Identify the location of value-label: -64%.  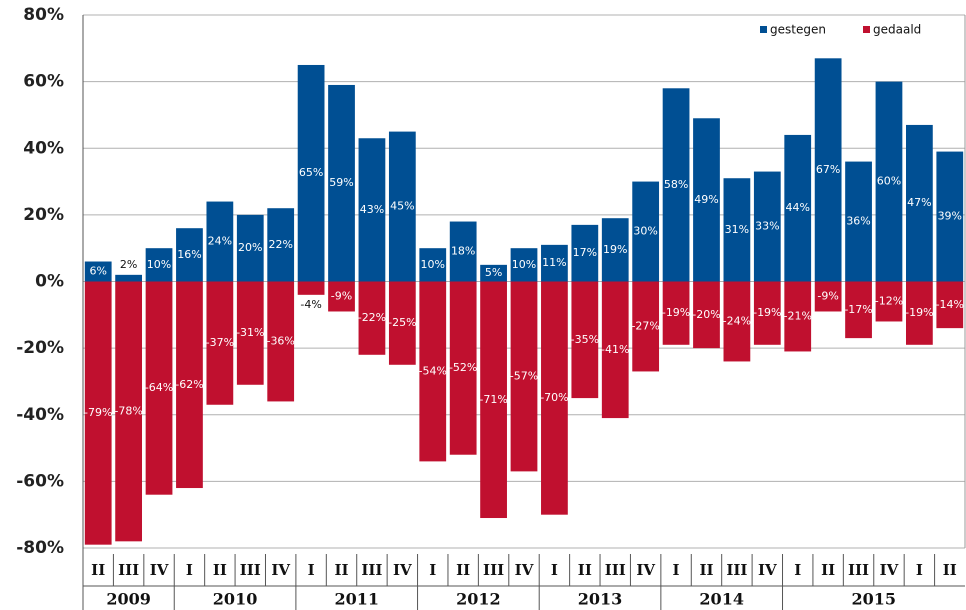
(159, 387).